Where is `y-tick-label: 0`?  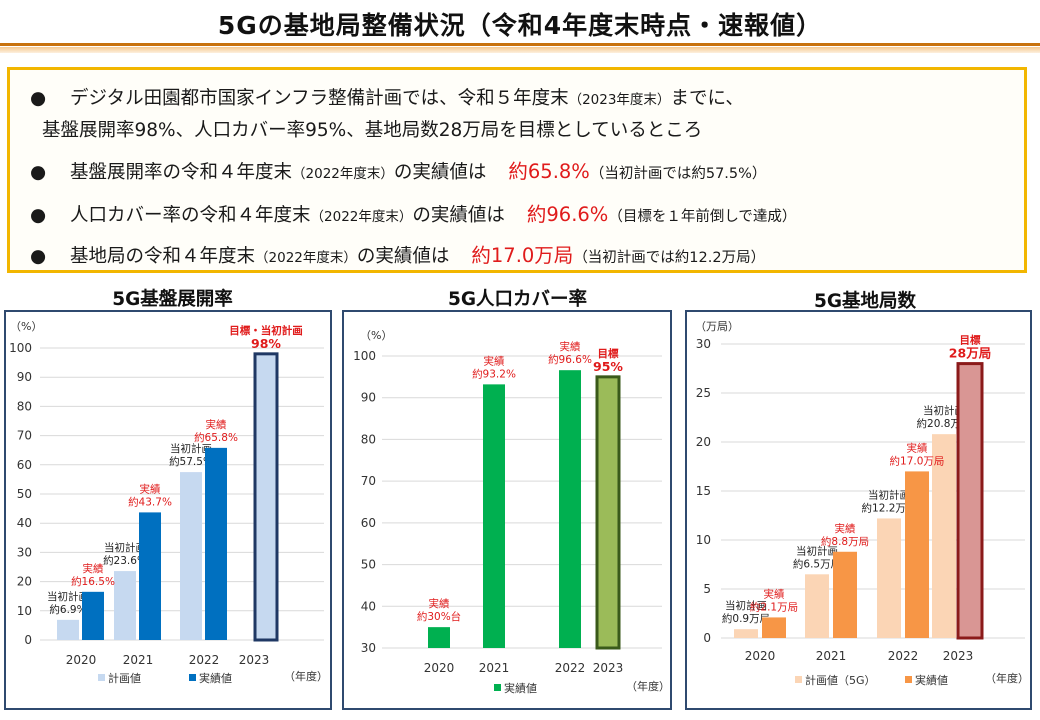
y-tick-label: 0 is located at coordinates (28, 640).